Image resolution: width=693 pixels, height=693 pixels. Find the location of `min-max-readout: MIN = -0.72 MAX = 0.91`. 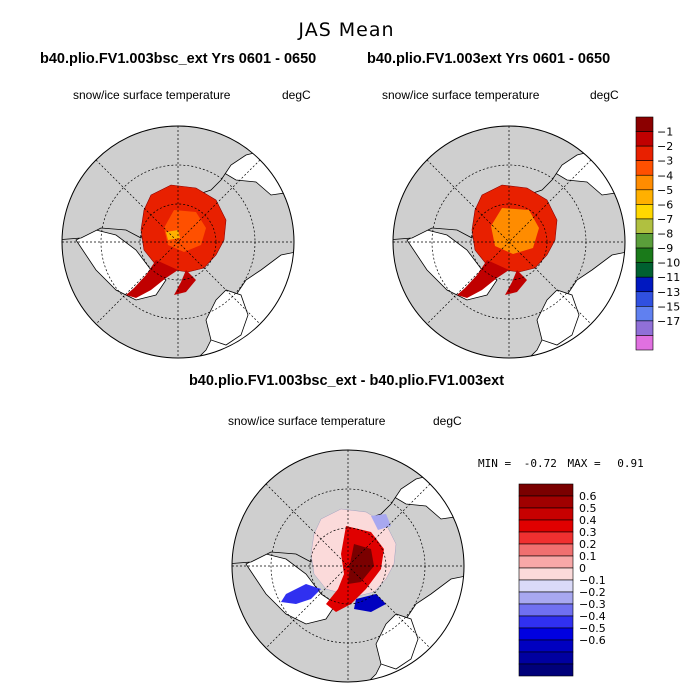

min-max-readout: MIN = -0.72 MAX = 0.91 is located at coordinates (561, 463).